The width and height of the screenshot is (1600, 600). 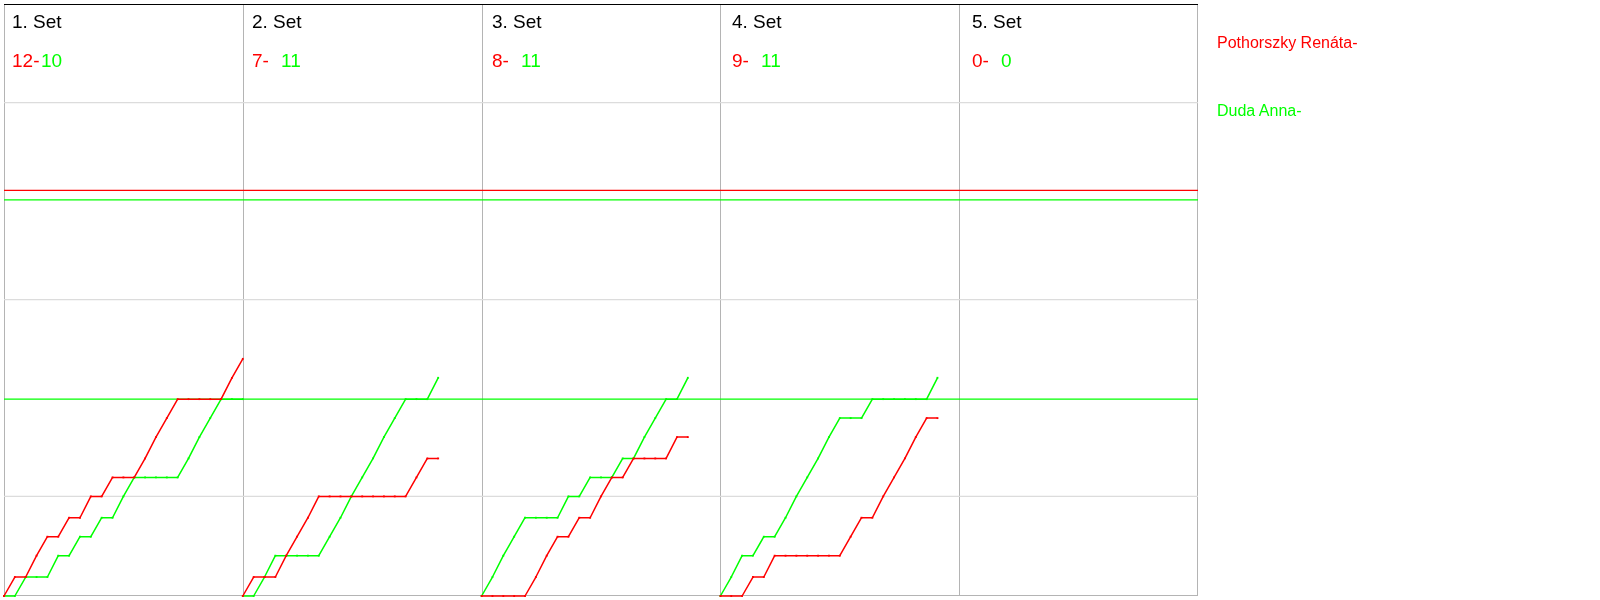 I want to click on text: 5. Set, so click(x=997, y=22).